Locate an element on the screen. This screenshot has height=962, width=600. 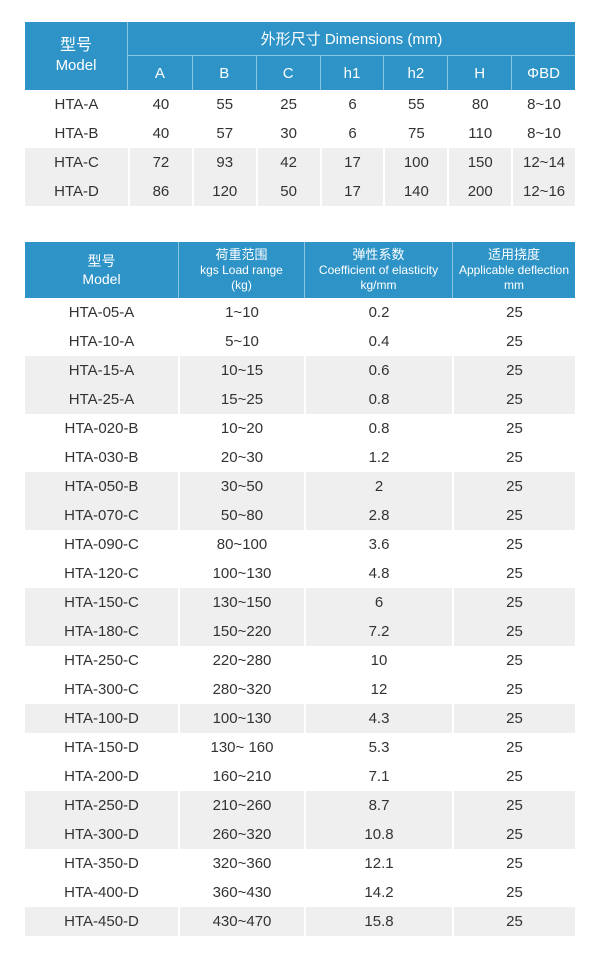
model-cell: HTA-150-D is located at coordinates (101, 747).